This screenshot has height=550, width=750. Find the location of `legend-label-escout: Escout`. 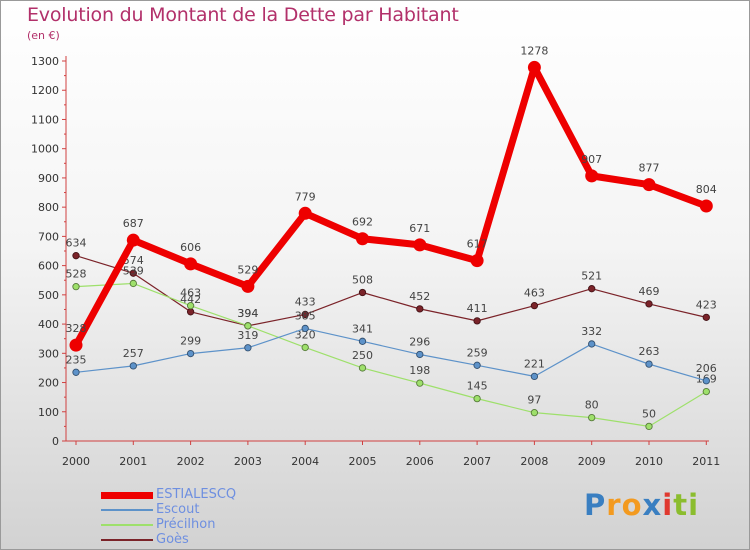

legend-label-escout: Escout is located at coordinates (178, 509).